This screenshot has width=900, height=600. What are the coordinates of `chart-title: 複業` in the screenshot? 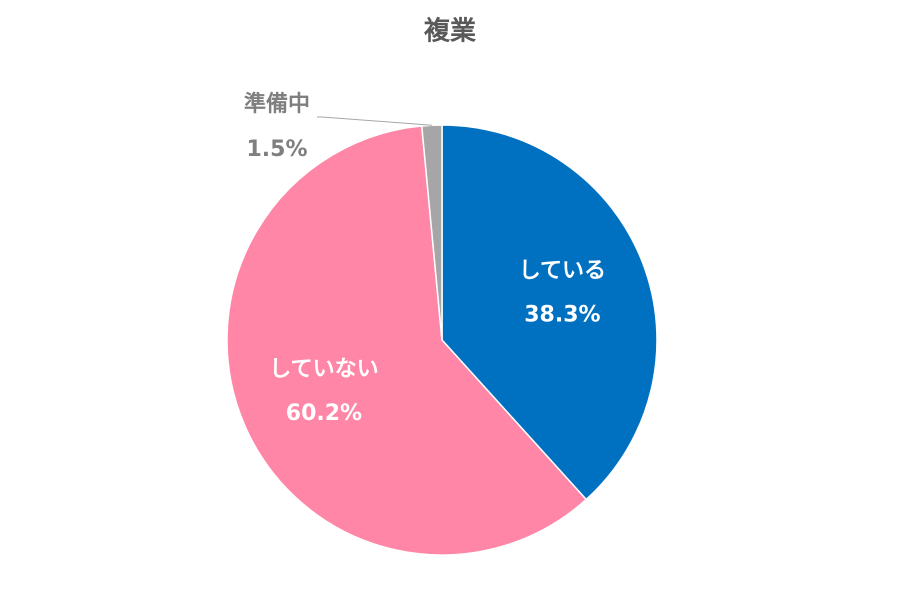 It's located at (450, 31).